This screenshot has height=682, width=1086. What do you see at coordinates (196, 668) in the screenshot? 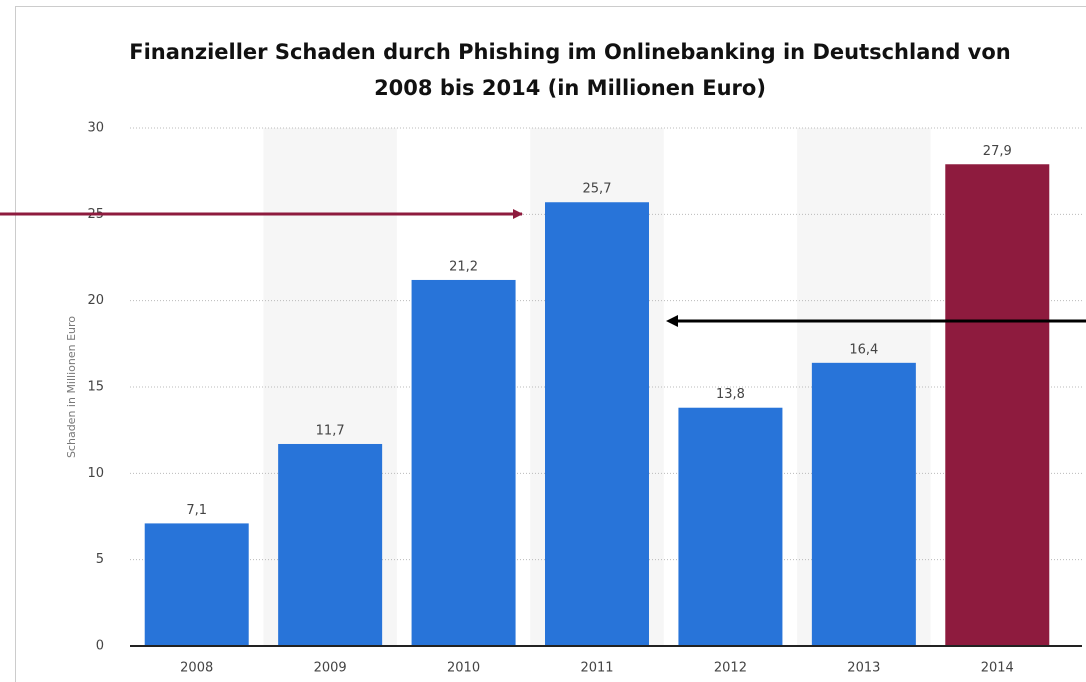
I see `x-tick-label: 2008` at bounding box center [196, 668].